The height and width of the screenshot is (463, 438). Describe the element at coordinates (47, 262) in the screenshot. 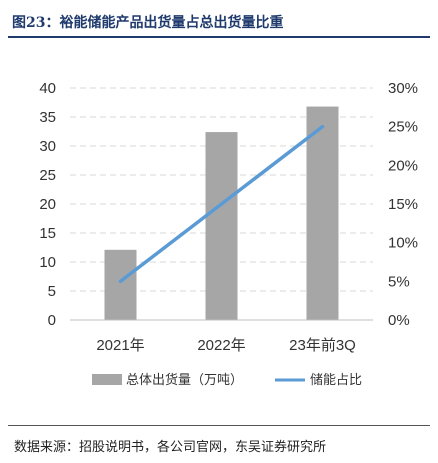

I see `left-tick-label: 10` at that location.